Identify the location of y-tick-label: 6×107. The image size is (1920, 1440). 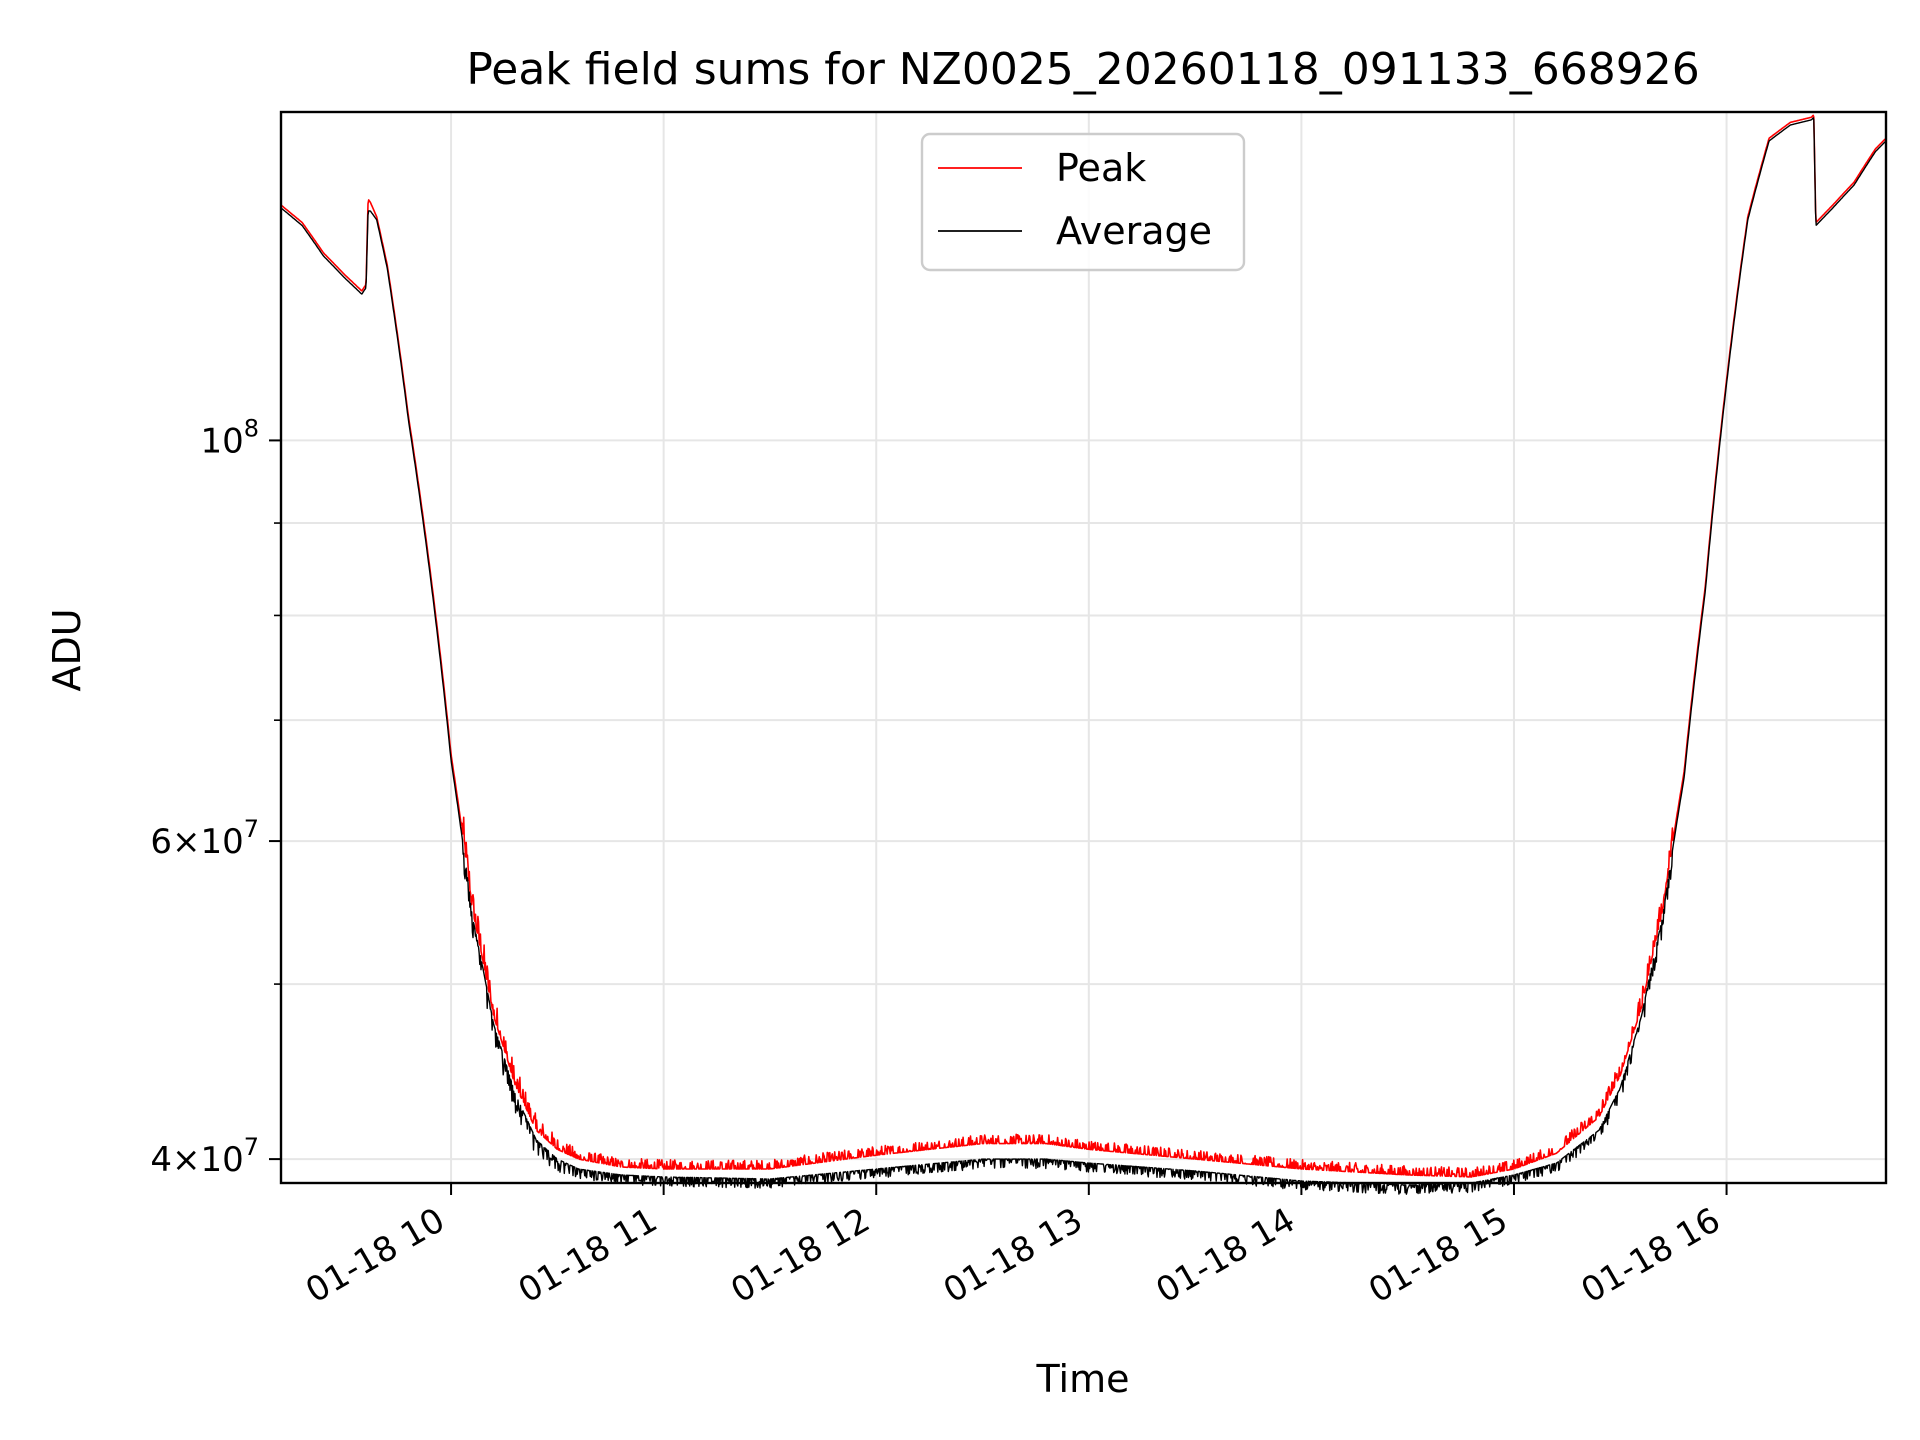
(204, 838).